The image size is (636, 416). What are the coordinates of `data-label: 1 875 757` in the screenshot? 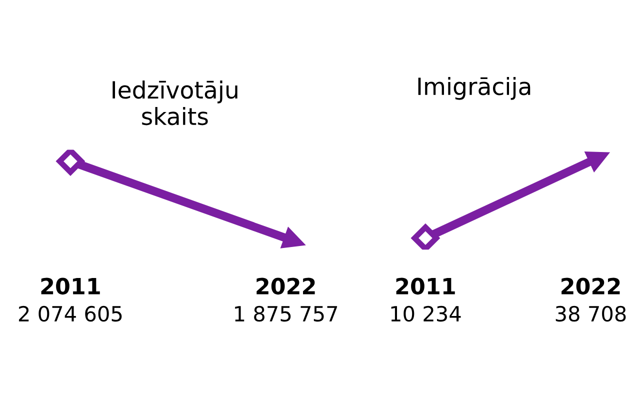 It's located at (286, 314).